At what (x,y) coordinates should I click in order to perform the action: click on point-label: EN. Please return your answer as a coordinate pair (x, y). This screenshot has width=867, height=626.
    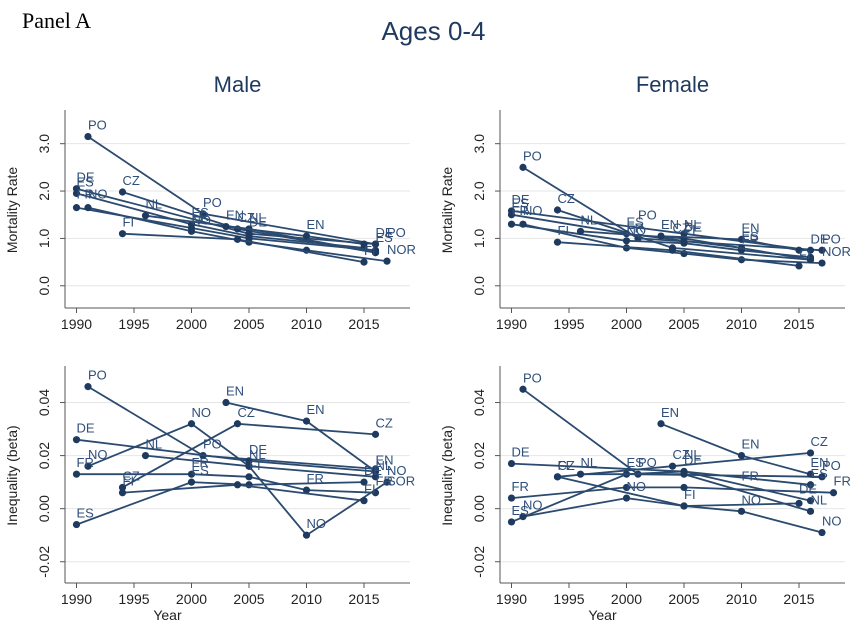
    Looking at the image, I should click on (385, 460).